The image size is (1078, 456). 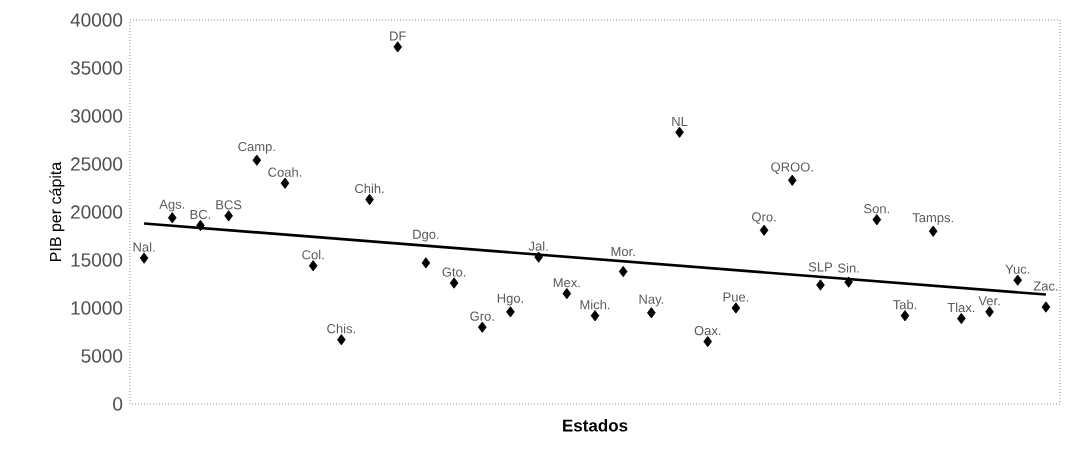 What do you see at coordinates (595, 304) in the screenshot?
I see `x-tick-label: Mich.` at bounding box center [595, 304].